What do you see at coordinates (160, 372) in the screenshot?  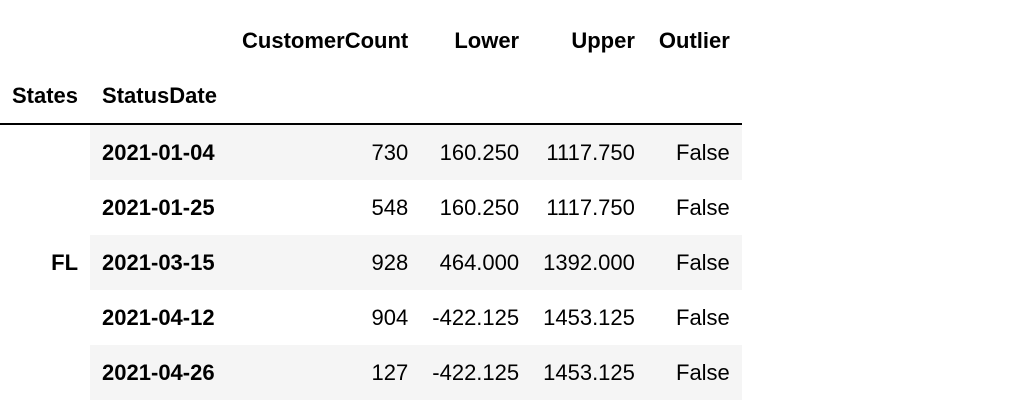 I see `row-date: 2021-04-26` at bounding box center [160, 372].